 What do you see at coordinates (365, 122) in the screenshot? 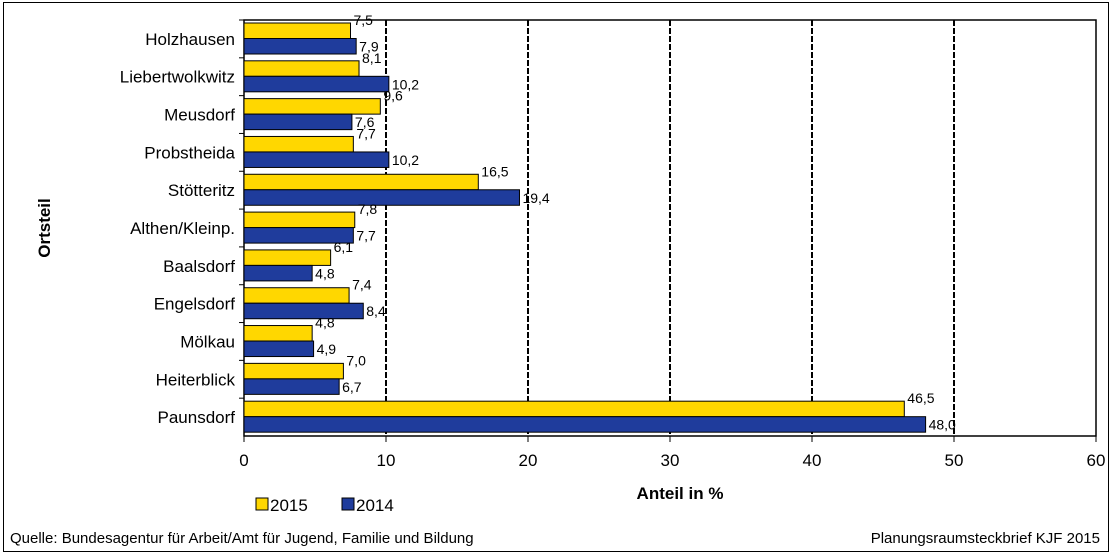
I see `data-label-2014-2: 7,6` at bounding box center [365, 122].